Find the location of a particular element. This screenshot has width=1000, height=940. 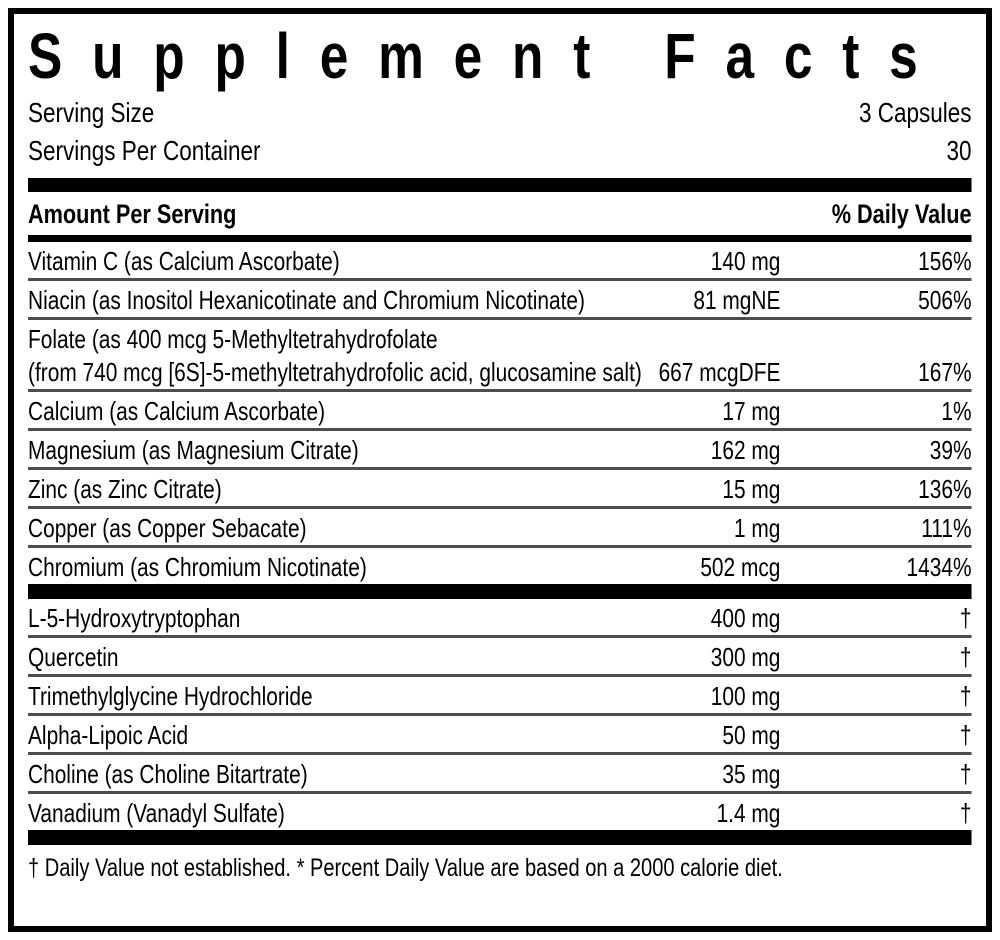

nutrient-amount: 50 mg is located at coordinates (751, 735).